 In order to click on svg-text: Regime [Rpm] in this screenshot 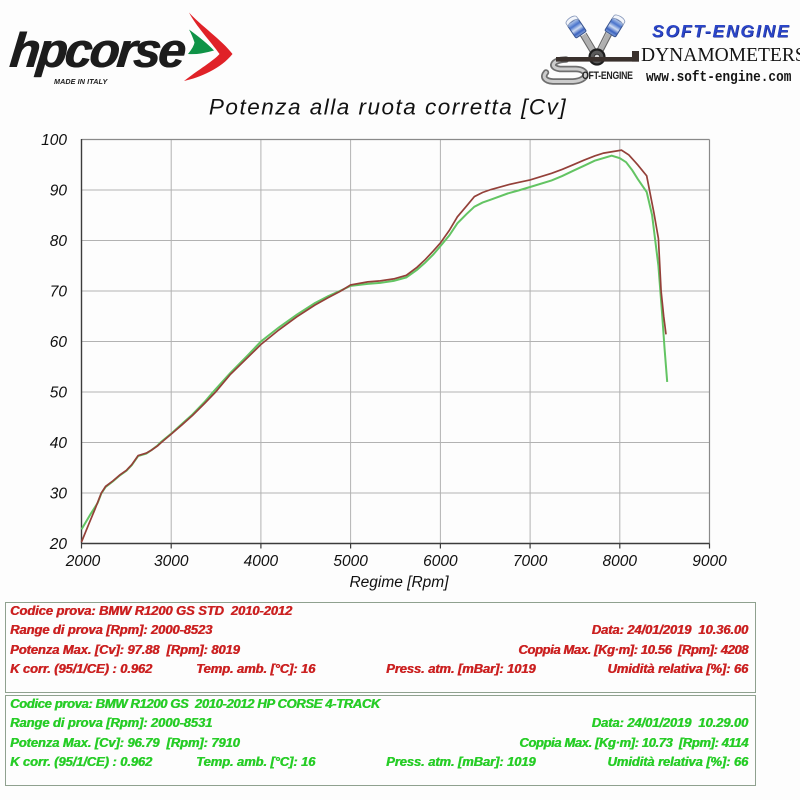, I will do `click(399, 582)`.